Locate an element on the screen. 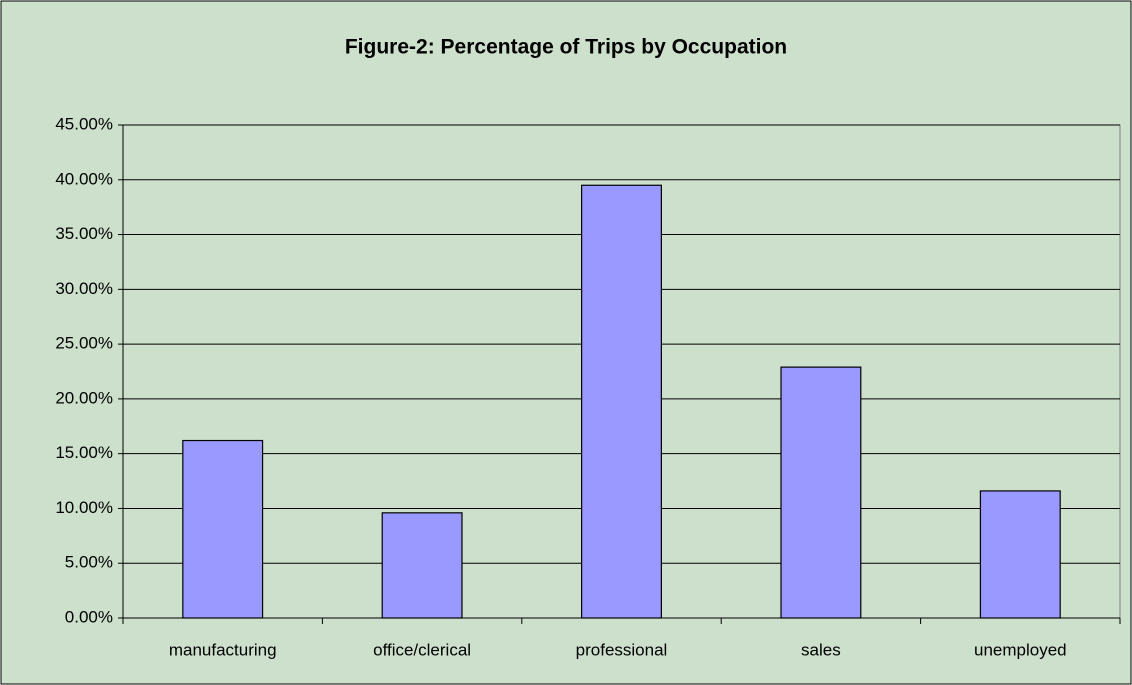 The height and width of the screenshot is (685, 1132). x-tick-label: manufacturing is located at coordinates (223, 649).